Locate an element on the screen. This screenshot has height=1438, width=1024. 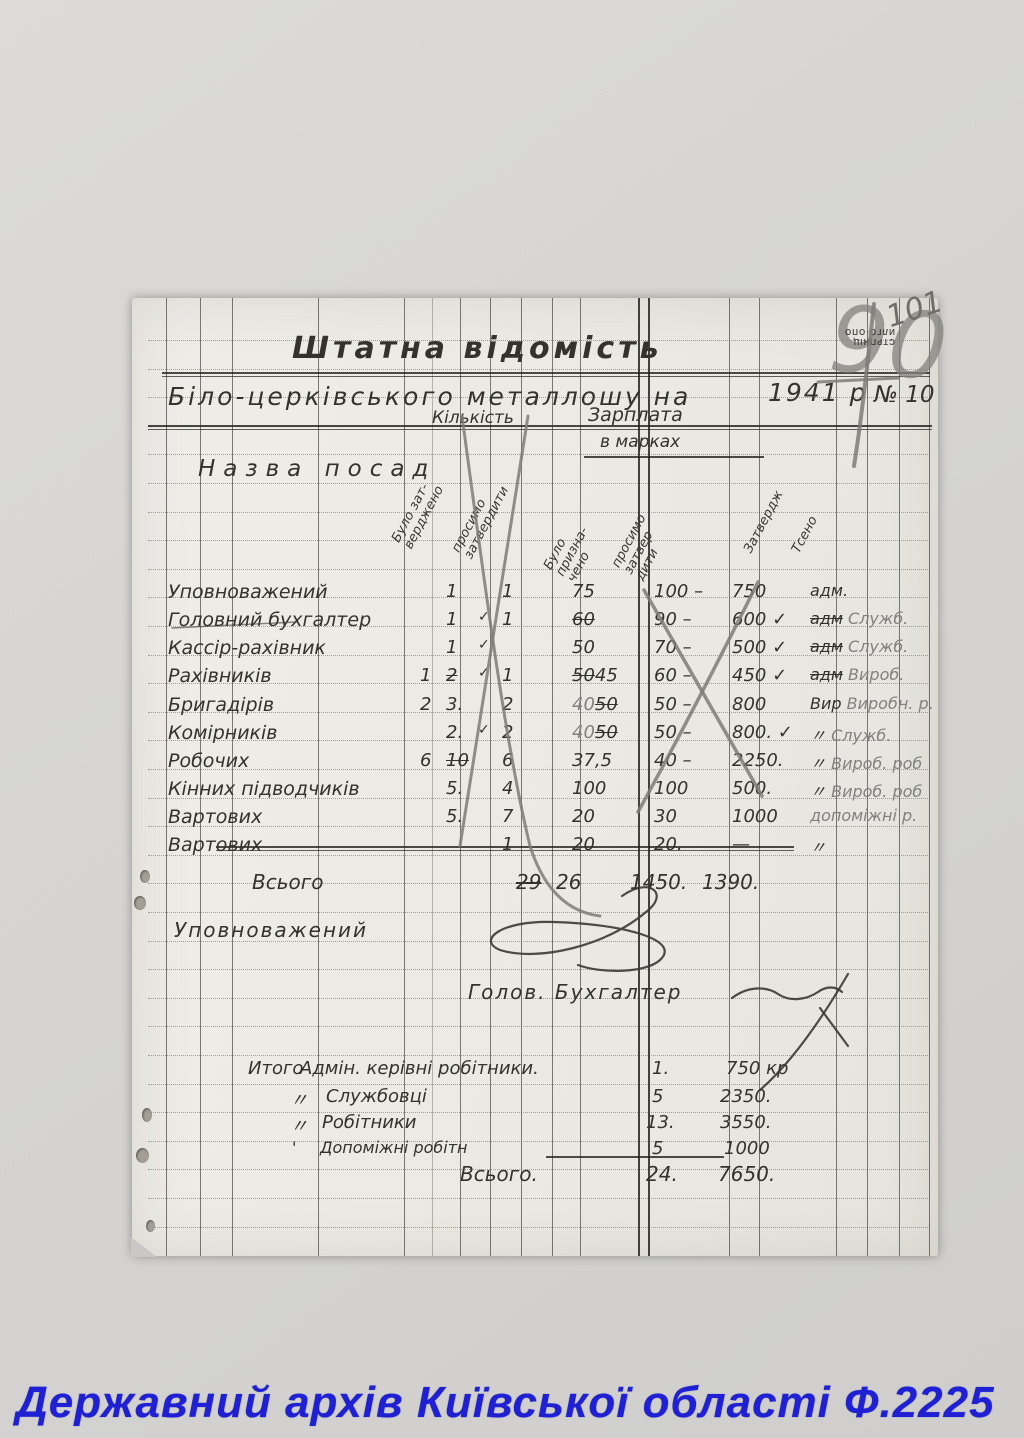
summary-name: Службовці is located at coordinates (376, 1096).